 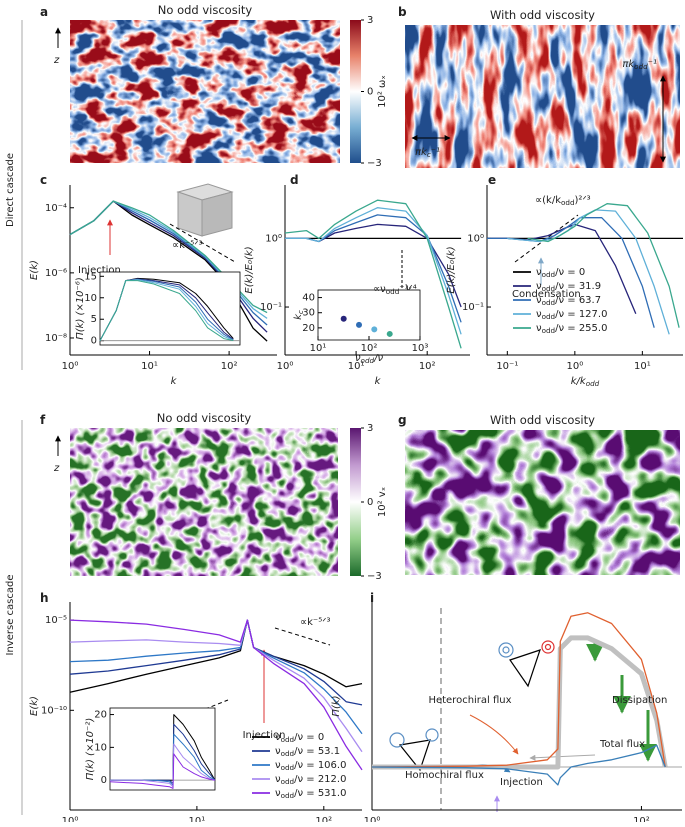 What do you see at coordinates (370, 428) in the screenshot?
I see `colorbar-tick-label: 3` at bounding box center [370, 428].